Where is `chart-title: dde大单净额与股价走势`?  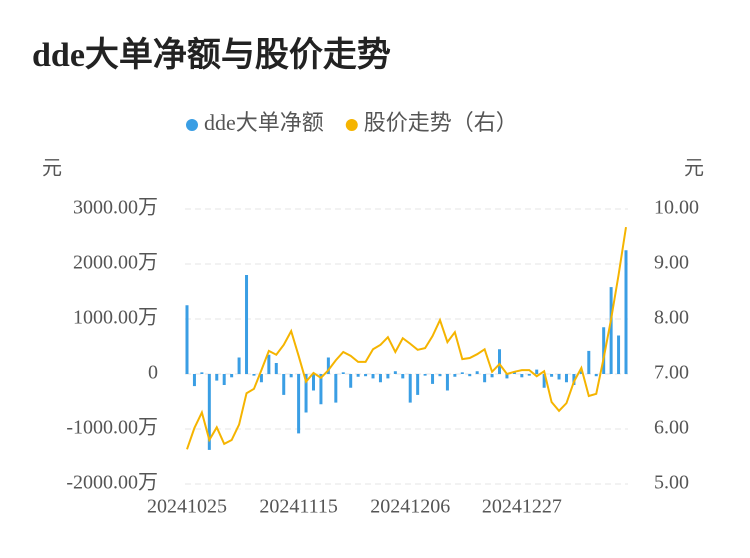 chart-title: dde大单净额与股价走势 is located at coordinates (211, 55).